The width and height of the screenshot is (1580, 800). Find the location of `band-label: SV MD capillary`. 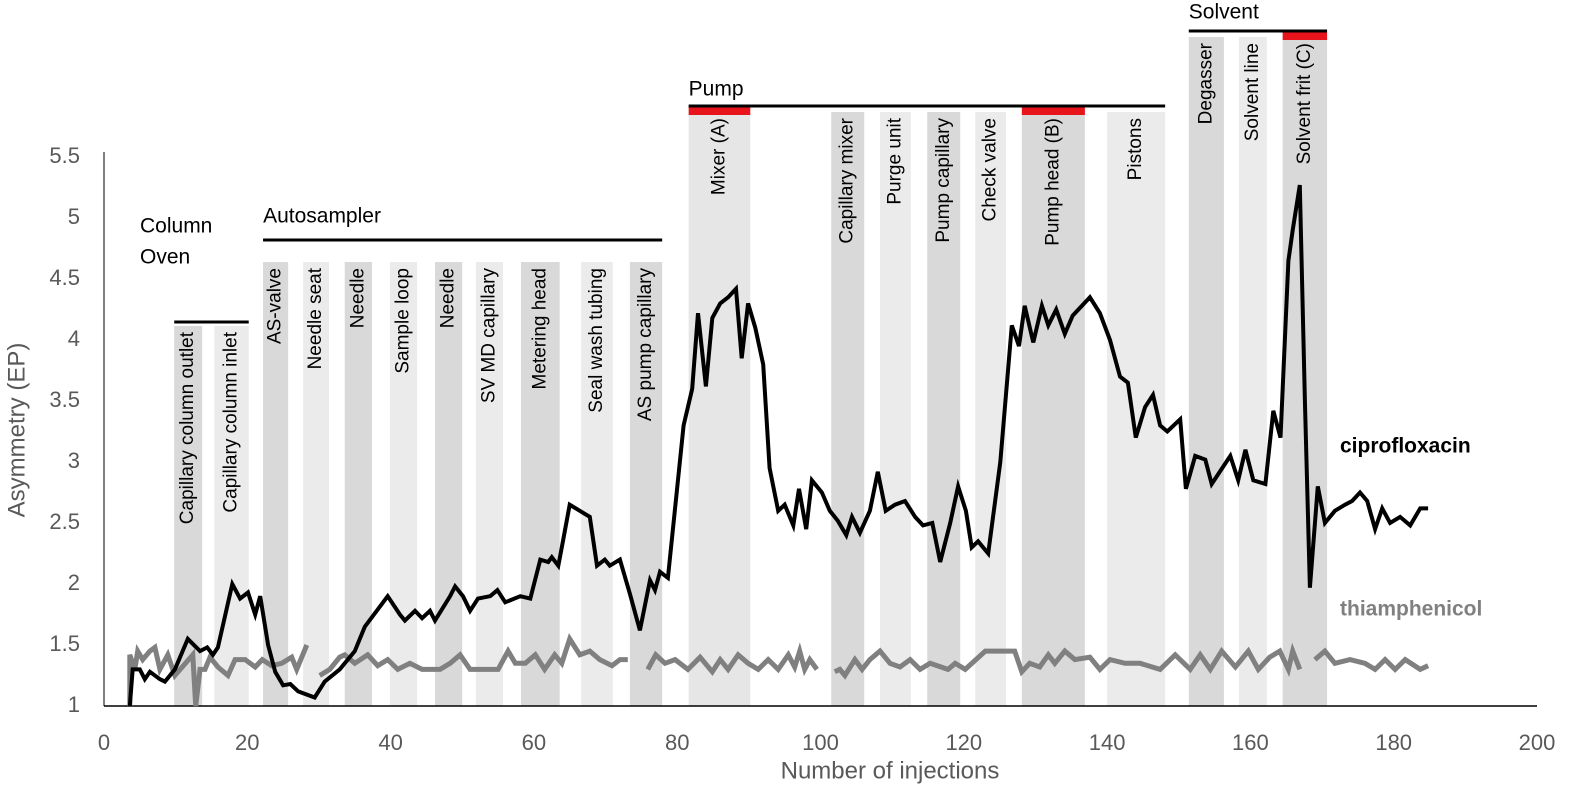

band-label: SV MD capillary is located at coordinates (488, 336).